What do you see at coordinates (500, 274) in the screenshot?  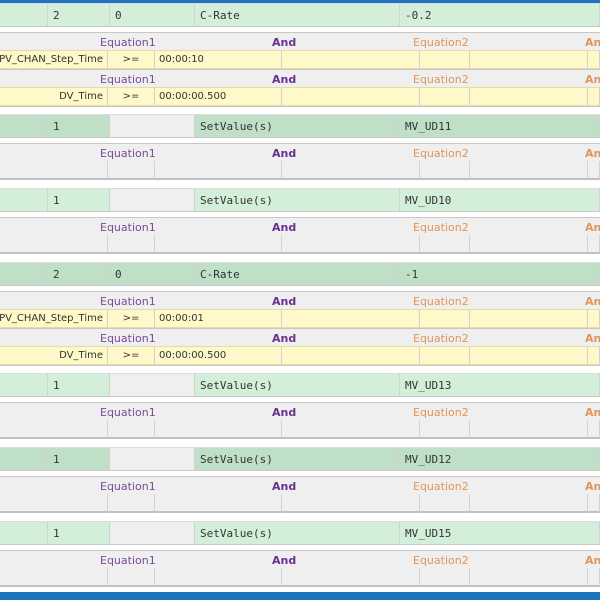 I see `step-cell: -1` at bounding box center [500, 274].